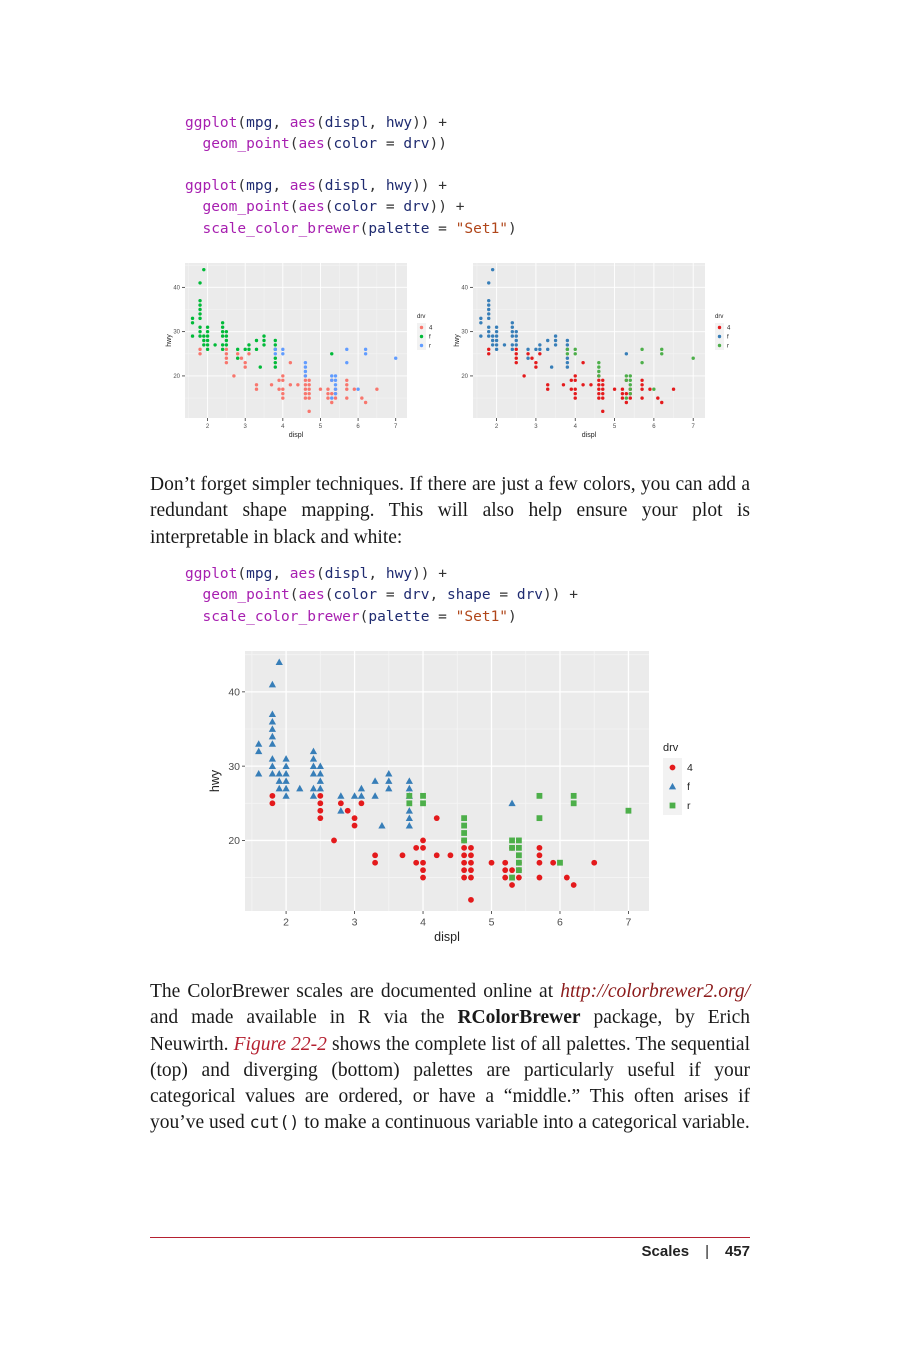 Image resolution: width=900 pixels, height=1350 pixels. Describe the element at coordinates (283, 427) in the screenshot. I see `x-tick-label: 4` at that location.